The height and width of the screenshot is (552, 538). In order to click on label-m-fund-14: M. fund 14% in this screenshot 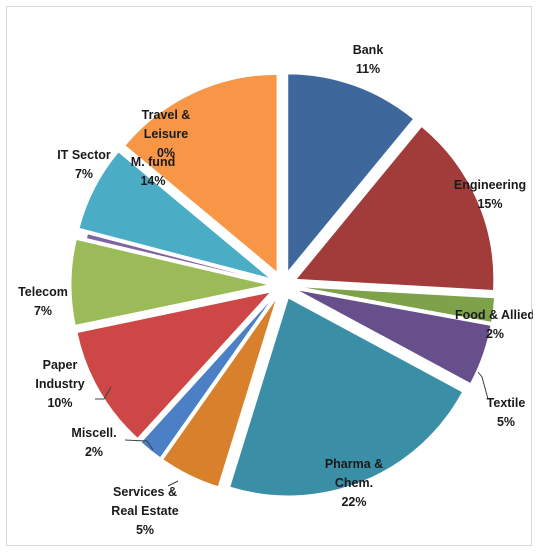, I will do `click(153, 171)`.